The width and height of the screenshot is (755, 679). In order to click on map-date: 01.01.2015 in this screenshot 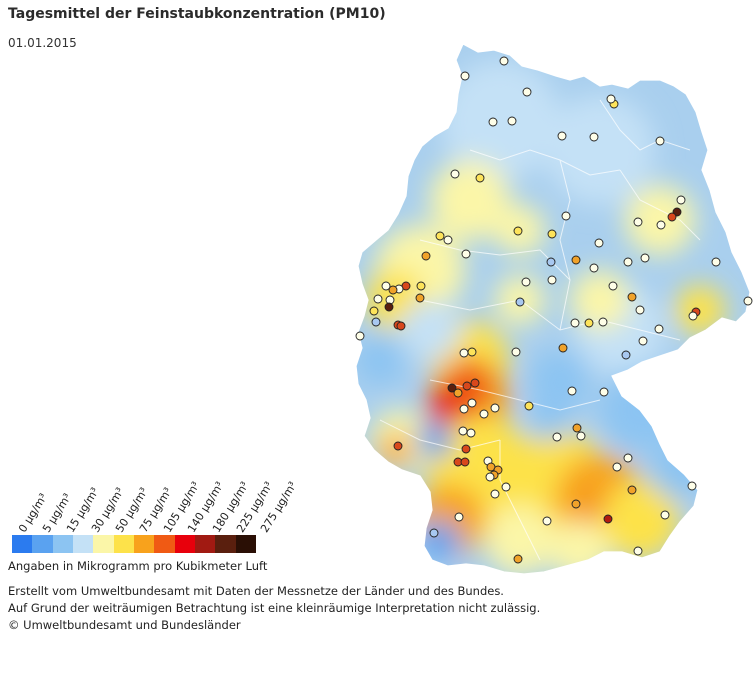, I will do `click(42, 43)`.